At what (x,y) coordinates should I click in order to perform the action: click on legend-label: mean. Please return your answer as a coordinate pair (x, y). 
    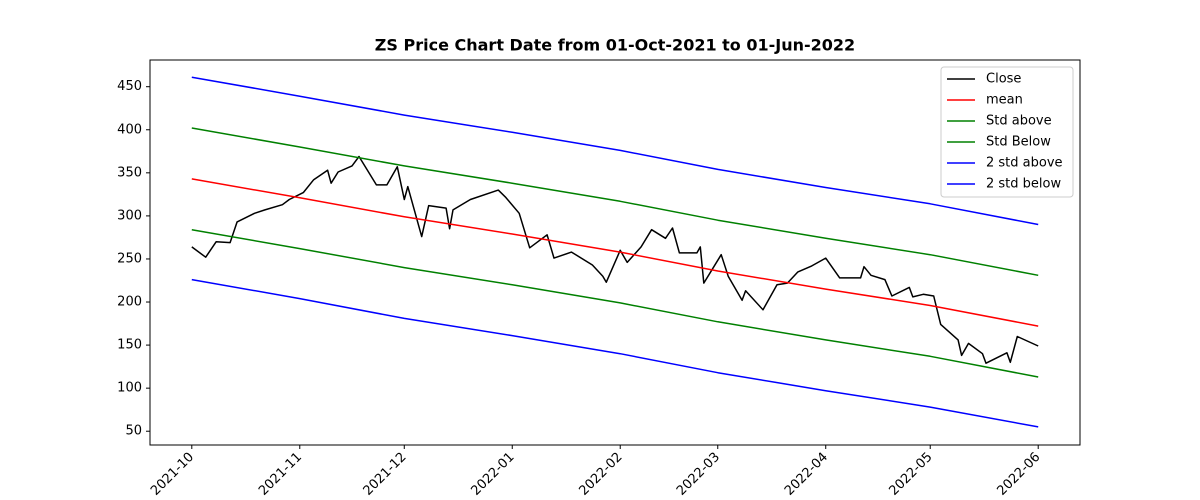
    Looking at the image, I should click on (1004, 100).